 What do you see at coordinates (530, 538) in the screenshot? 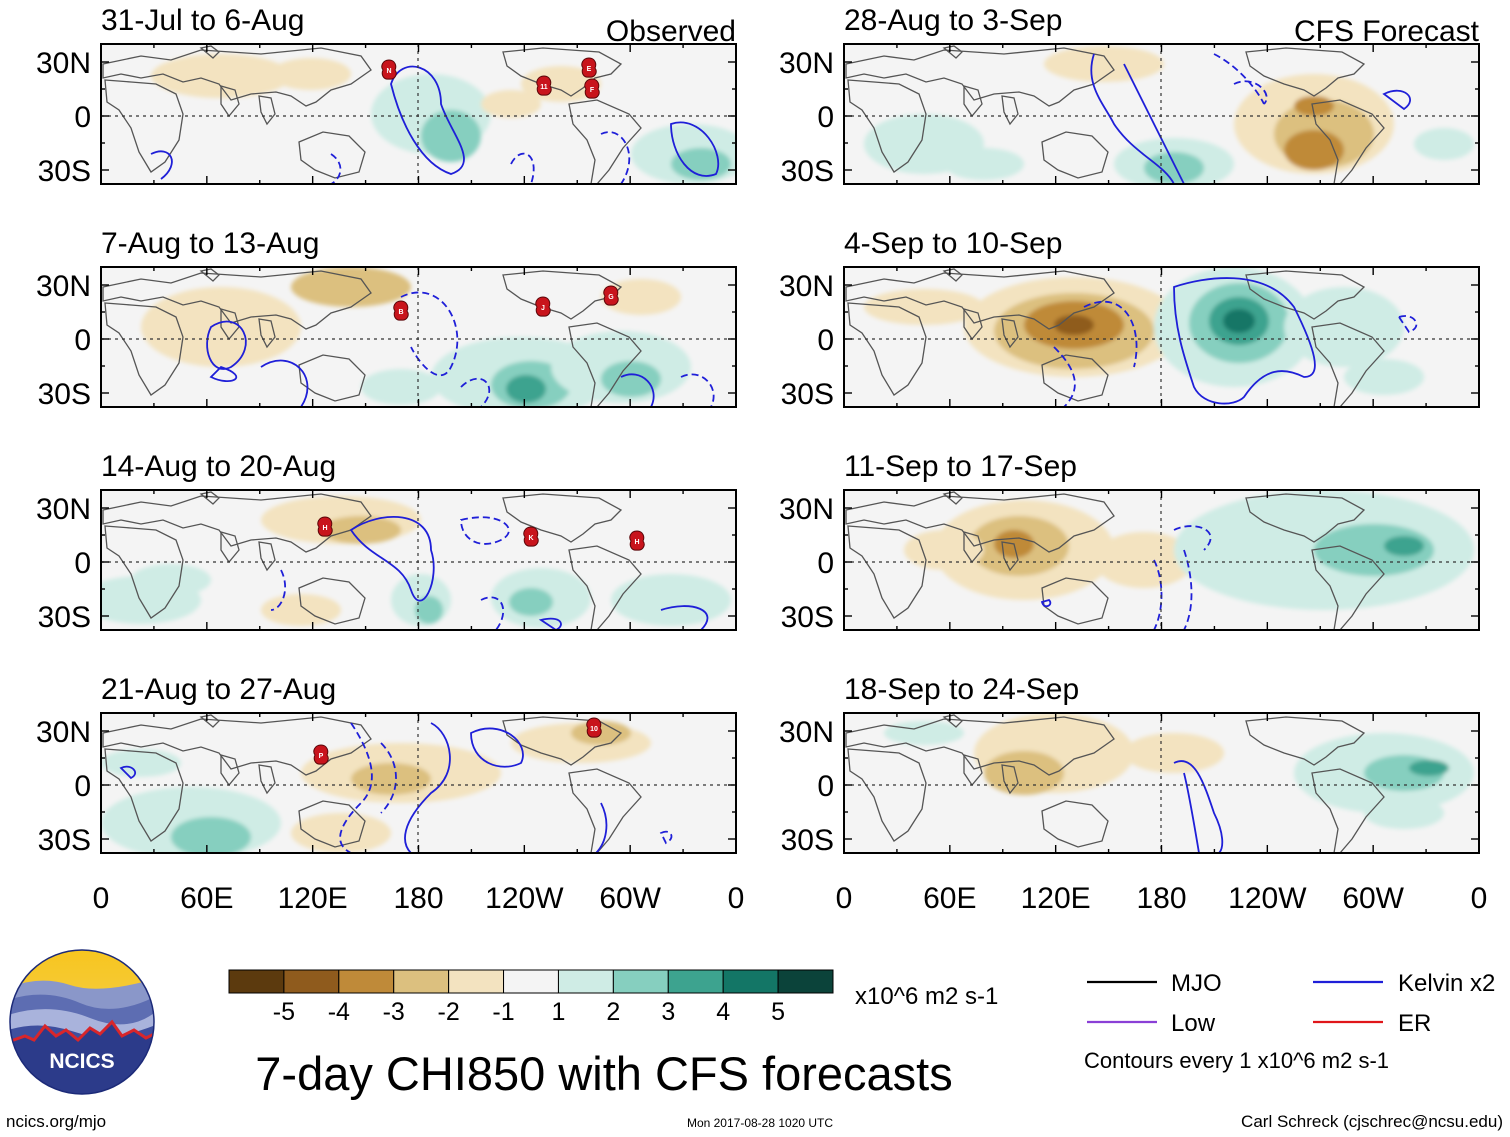
I see `storm-label: K` at bounding box center [530, 538].